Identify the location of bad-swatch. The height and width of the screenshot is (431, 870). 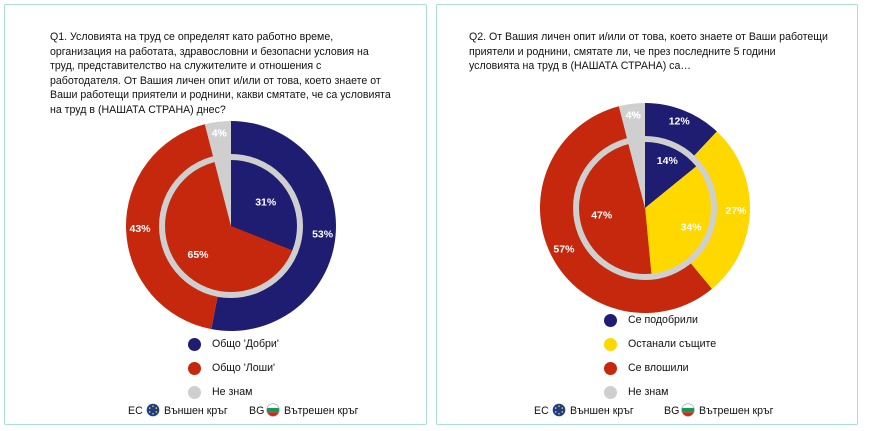
(194, 368).